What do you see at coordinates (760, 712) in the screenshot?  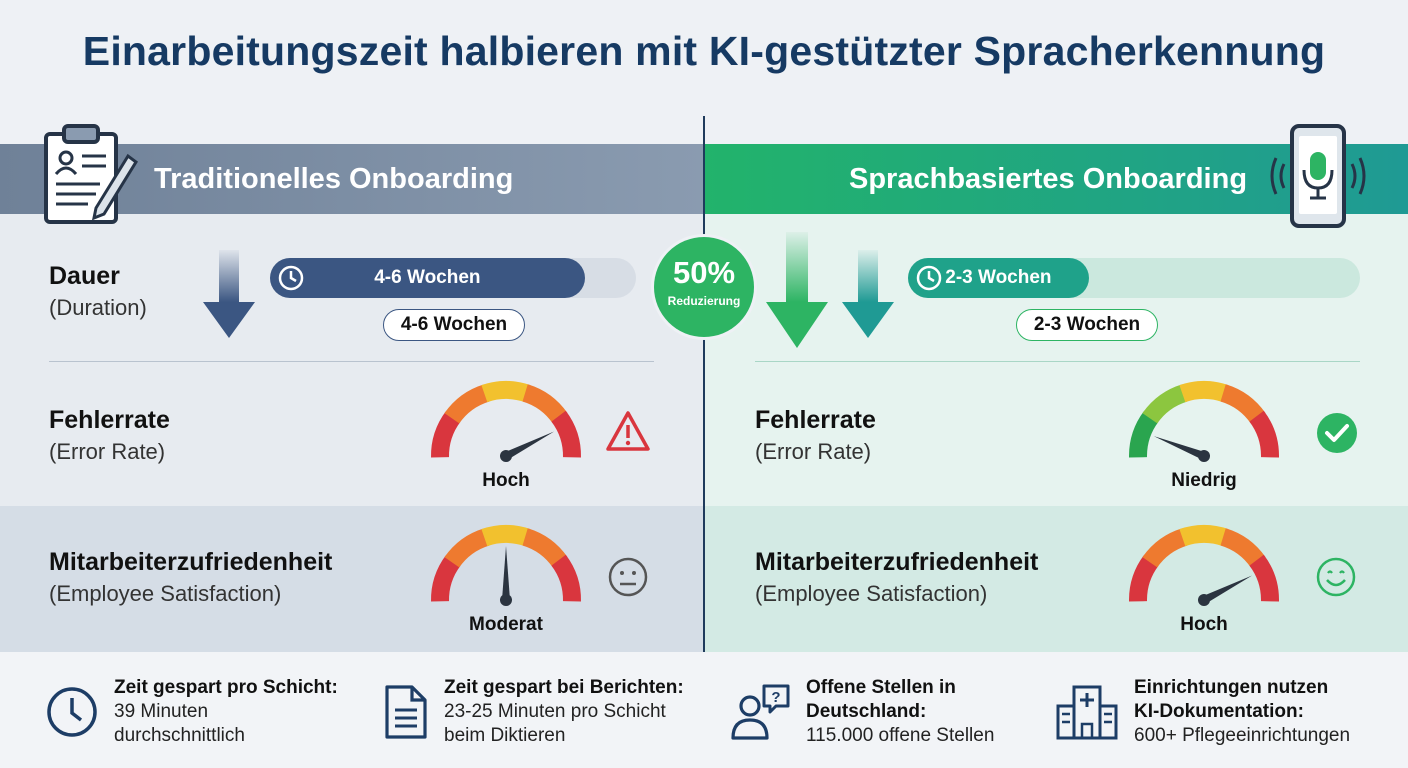 I see `person-question-icon: ?` at bounding box center [760, 712].